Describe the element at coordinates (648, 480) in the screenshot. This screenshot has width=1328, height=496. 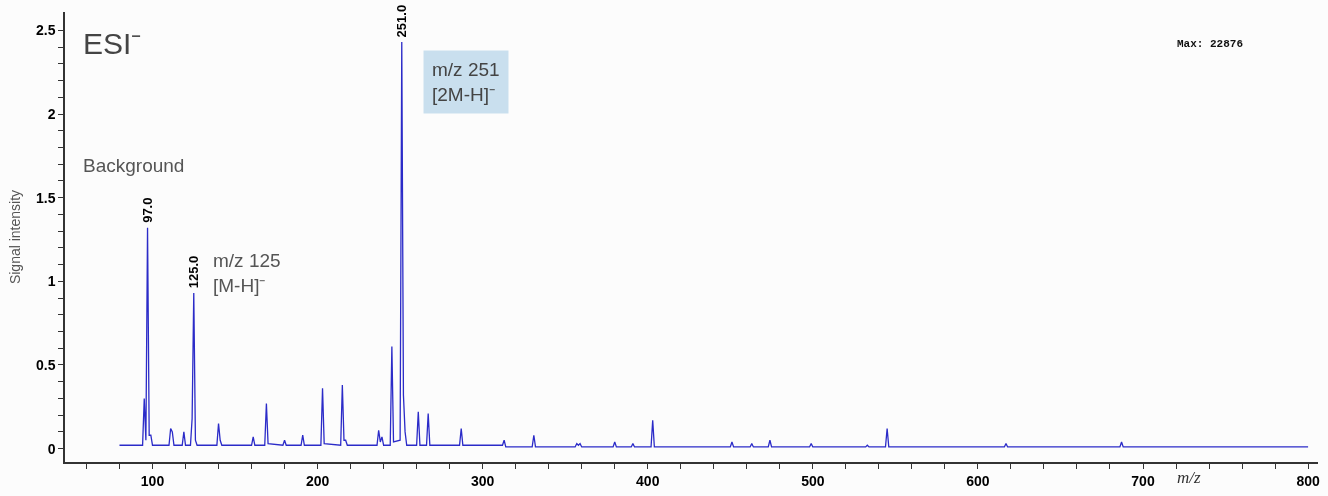
I see `x-tick-label: 400` at that location.